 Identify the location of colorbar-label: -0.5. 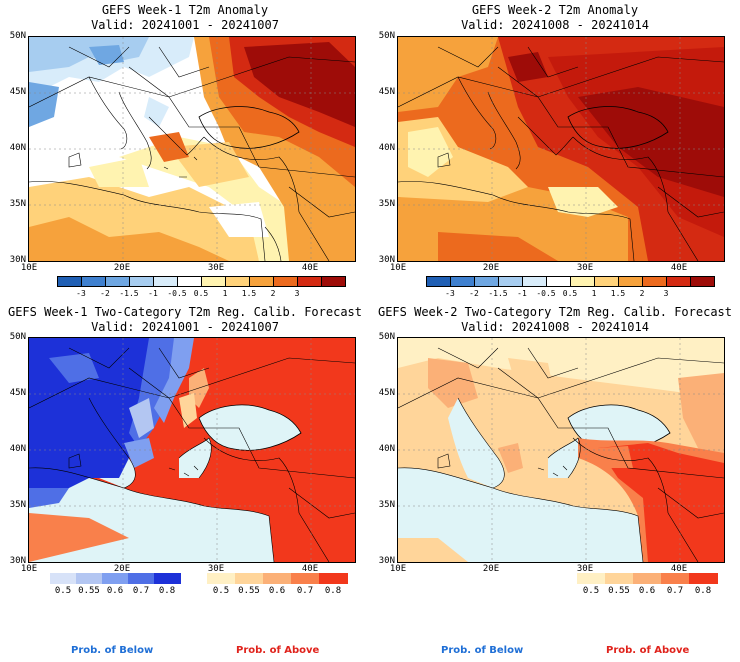
(546, 293).